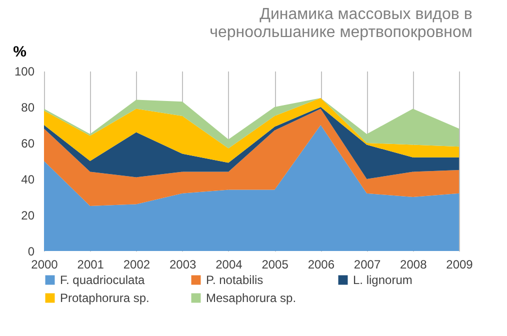  What do you see at coordinates (28, 107) in the screenshot?
I see `y-tick-label: 80` at bounding box center [28, 107].